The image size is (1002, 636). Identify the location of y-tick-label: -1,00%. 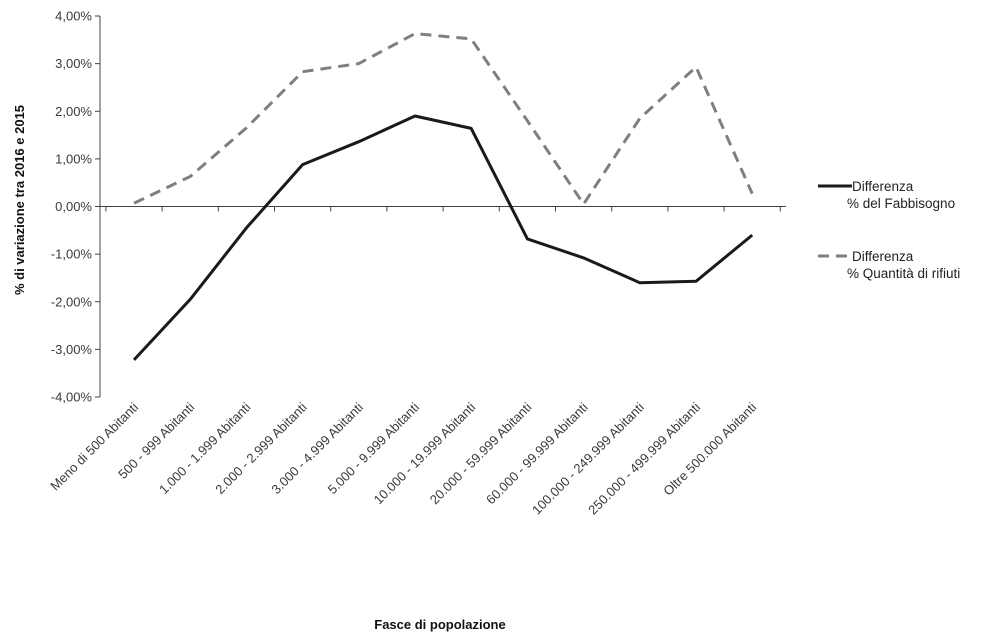
(72, 254).